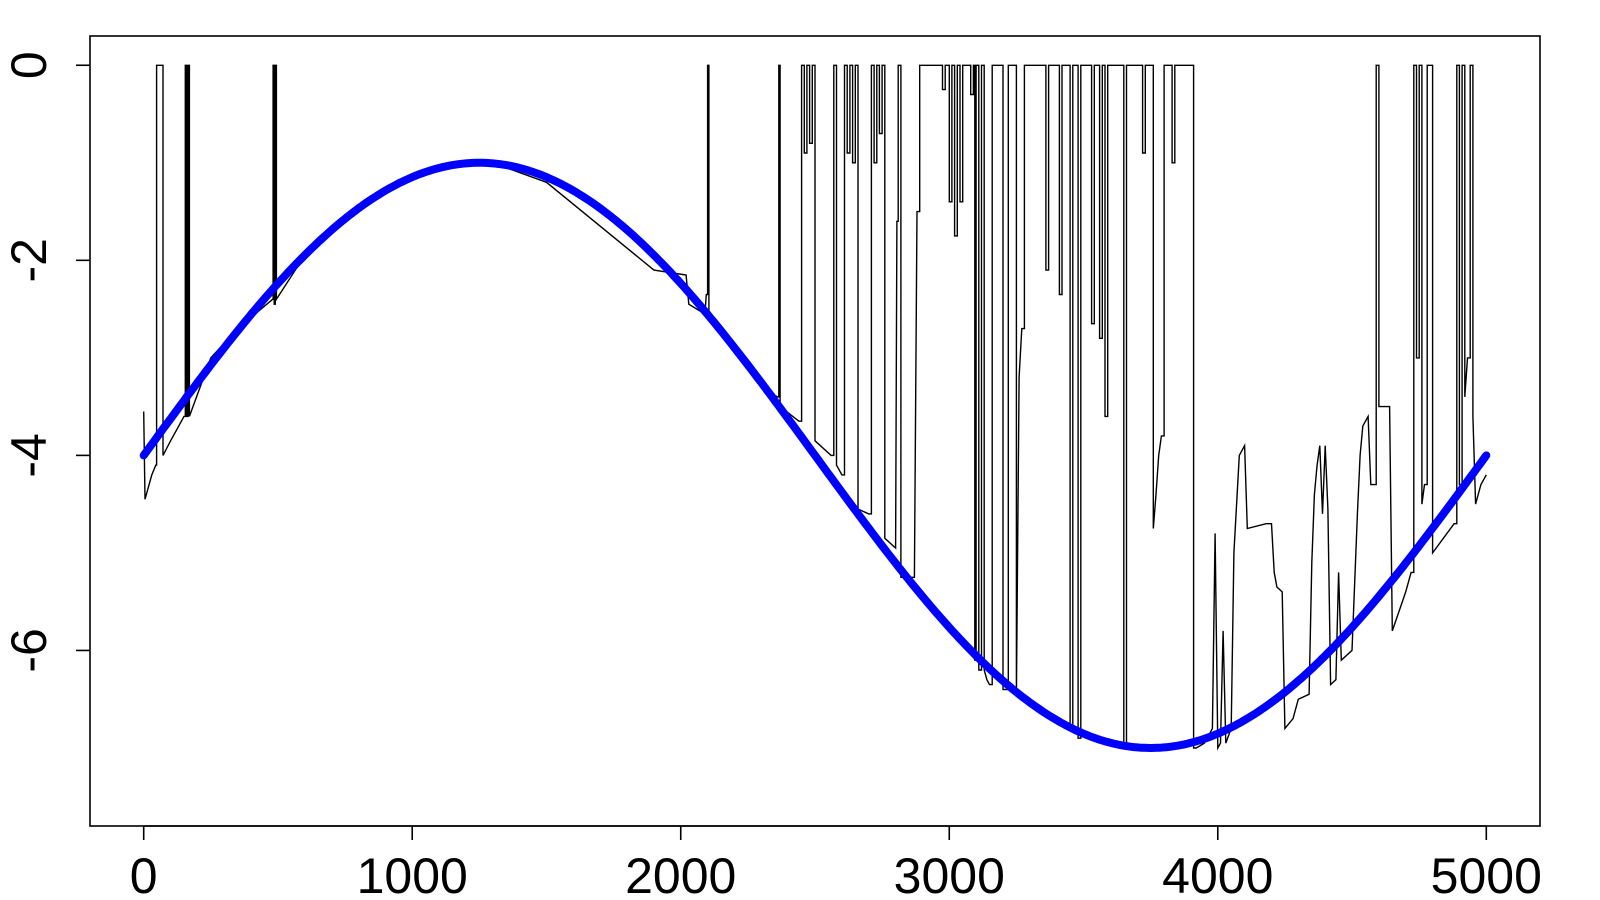 Image resolution: width=1600 pixels, height=900 pixels. I want to click on x-tick-label: 5000, so click(1486, 874).